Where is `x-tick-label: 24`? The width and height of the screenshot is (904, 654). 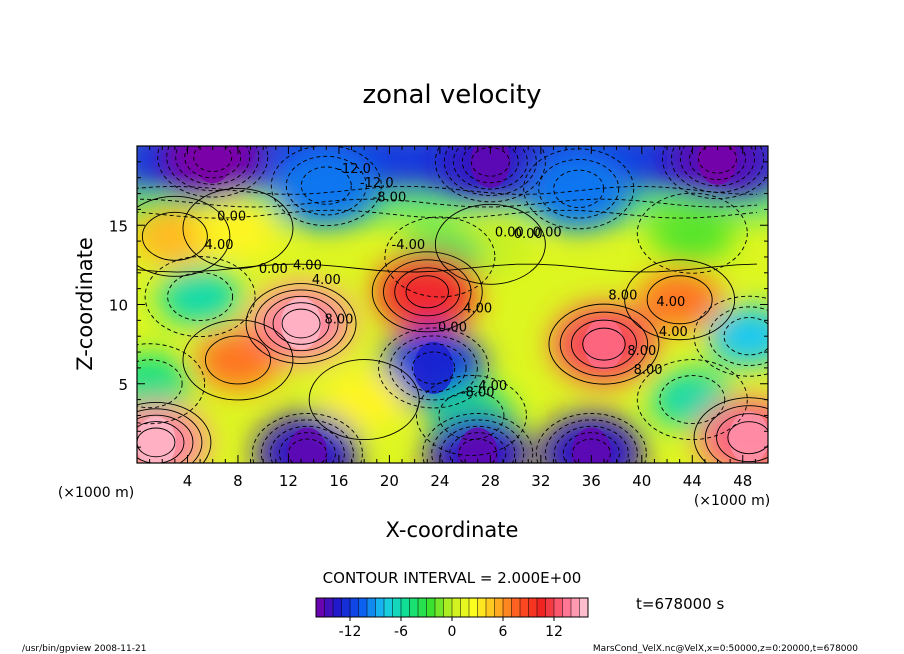 x-tick-label: 24 is located at coordinates (439, 481).